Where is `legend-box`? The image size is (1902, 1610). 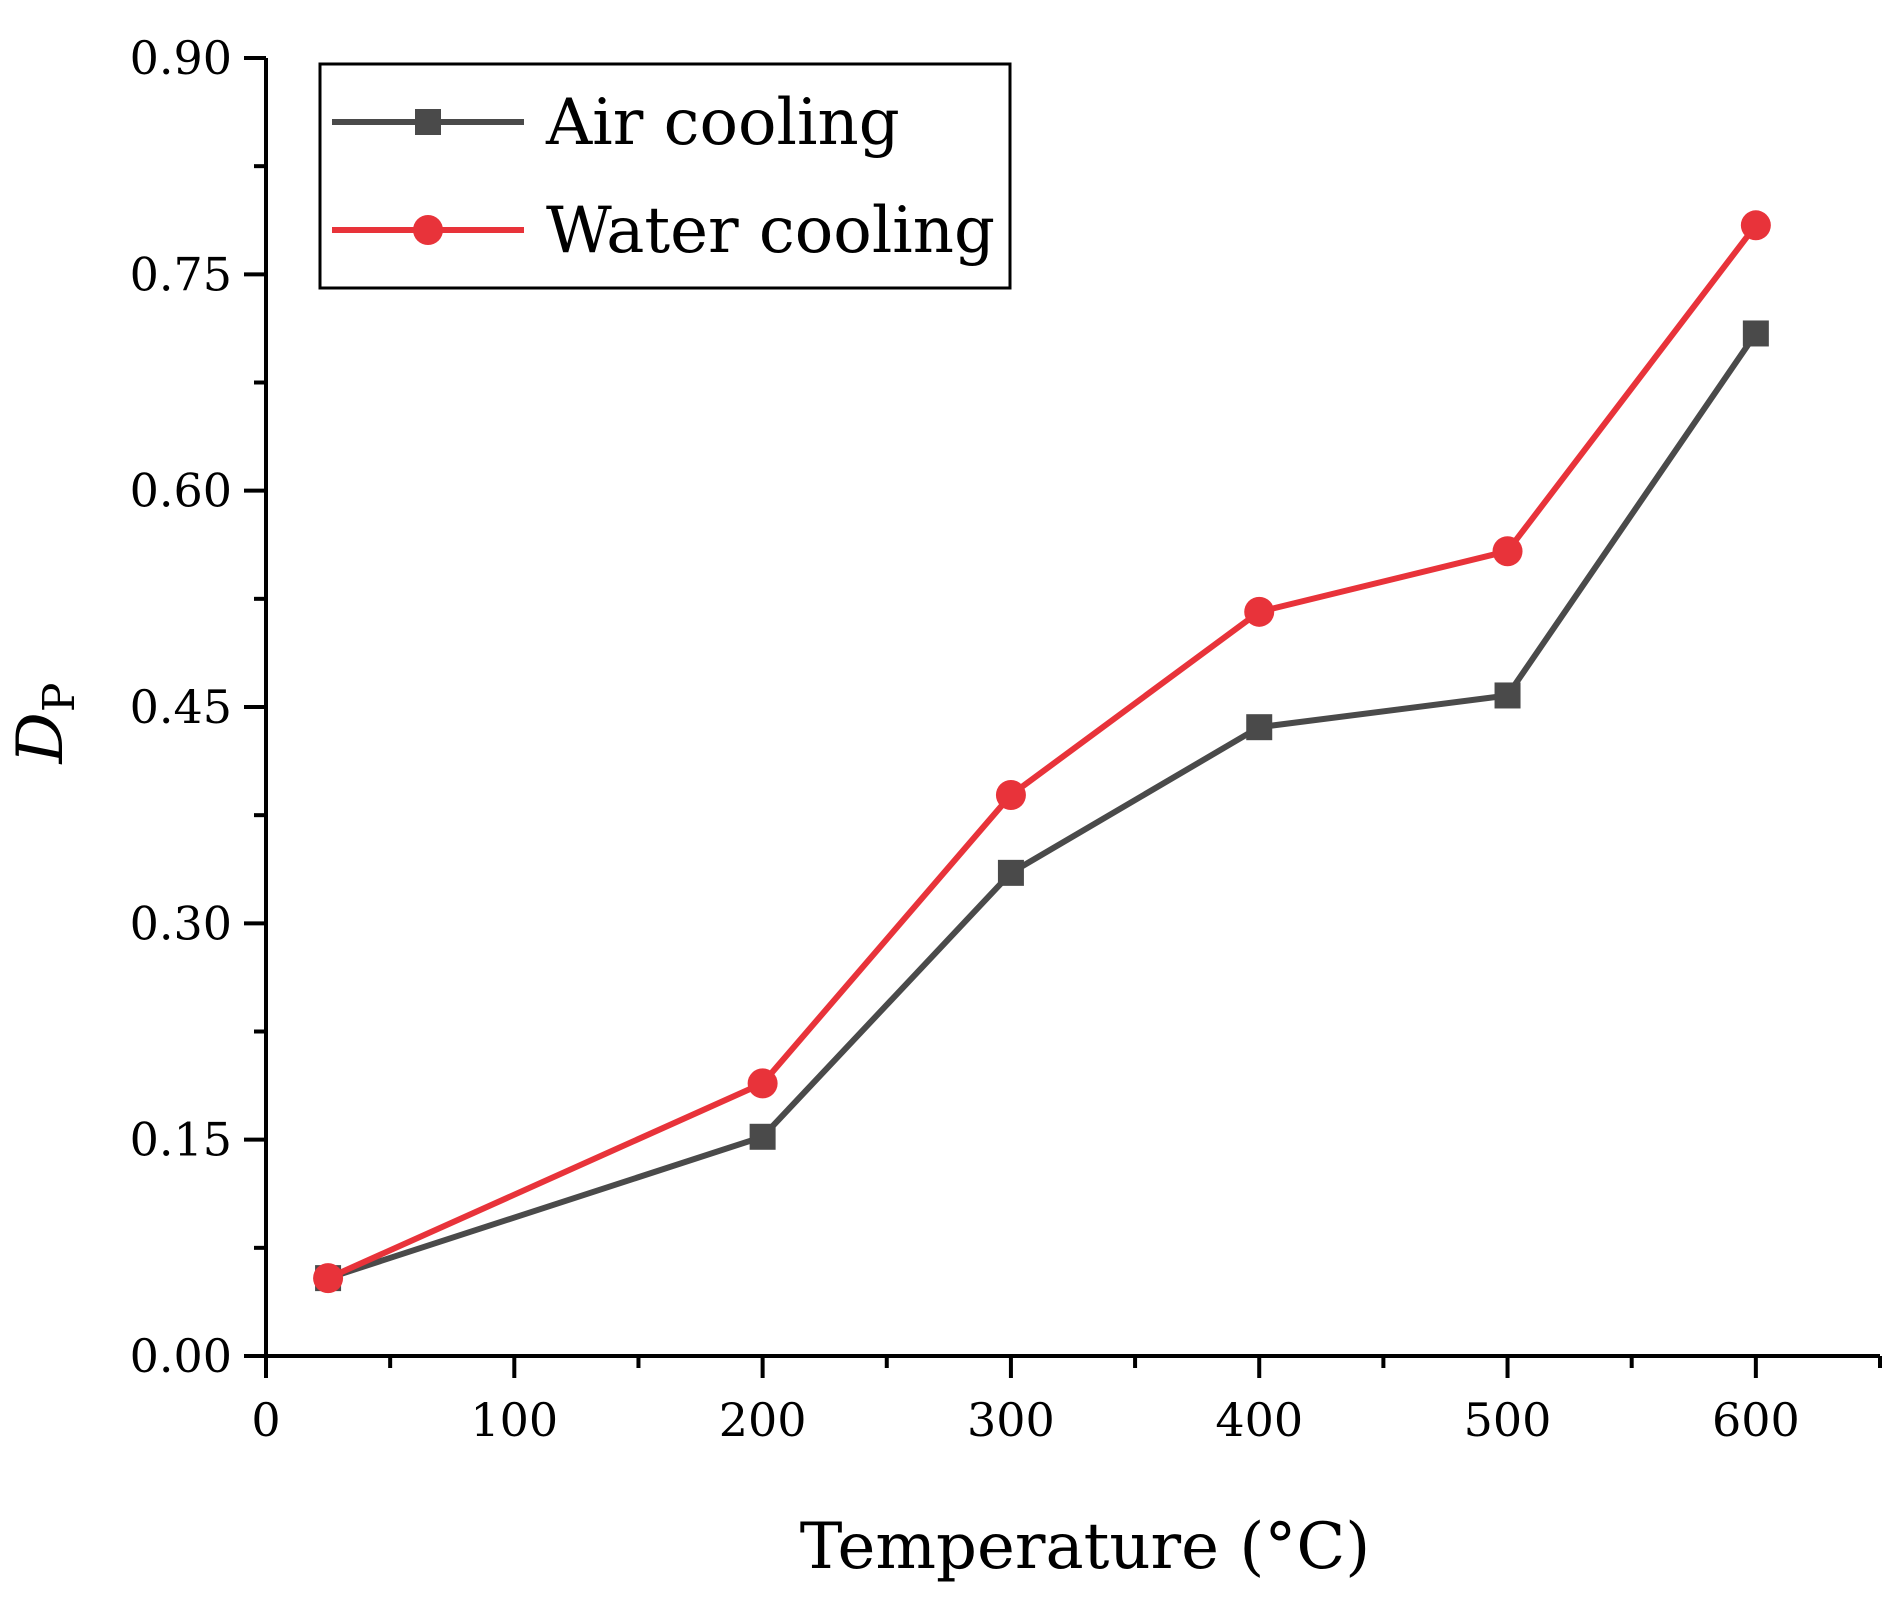
legend-box is located at coordinates (665, 176).